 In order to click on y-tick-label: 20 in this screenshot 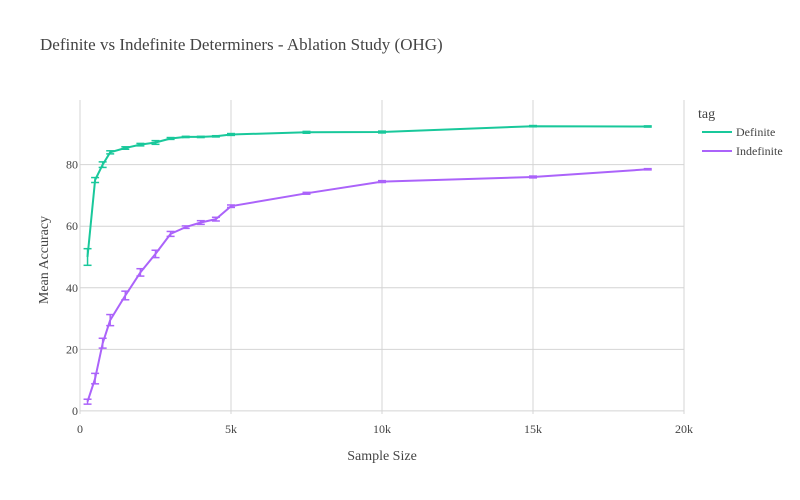, I will do `click(72, 349)`.